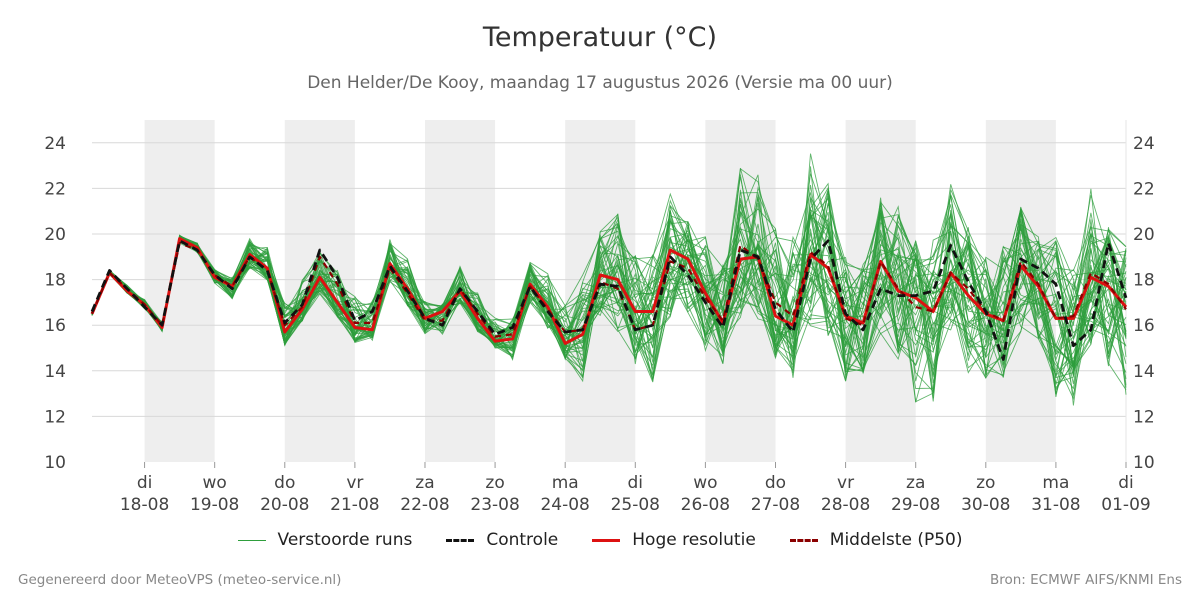 The image size is (1200, 600). I want to click on x-tick-date: 28-08, so click(845, 505).